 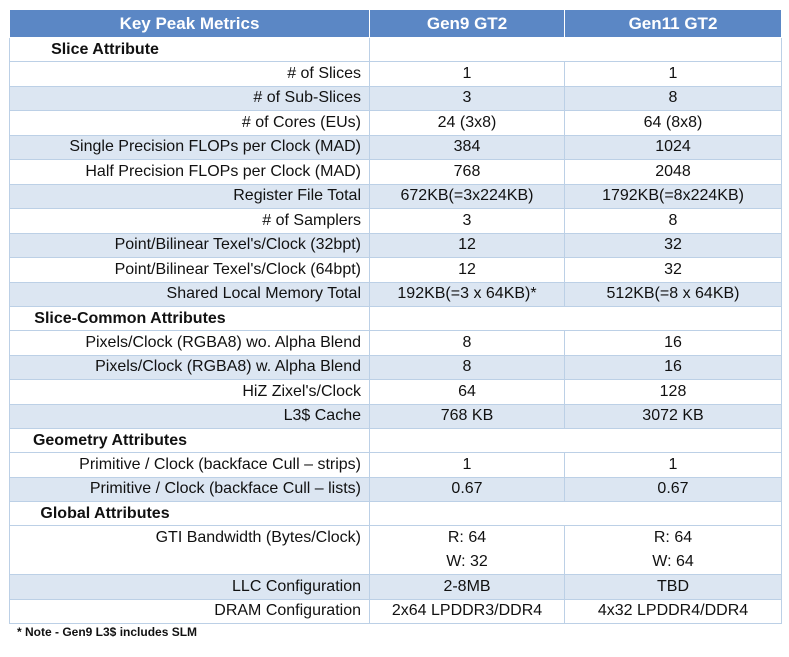 I want to click on section-row: Geometry Attributes, so click(x=395, y=440).